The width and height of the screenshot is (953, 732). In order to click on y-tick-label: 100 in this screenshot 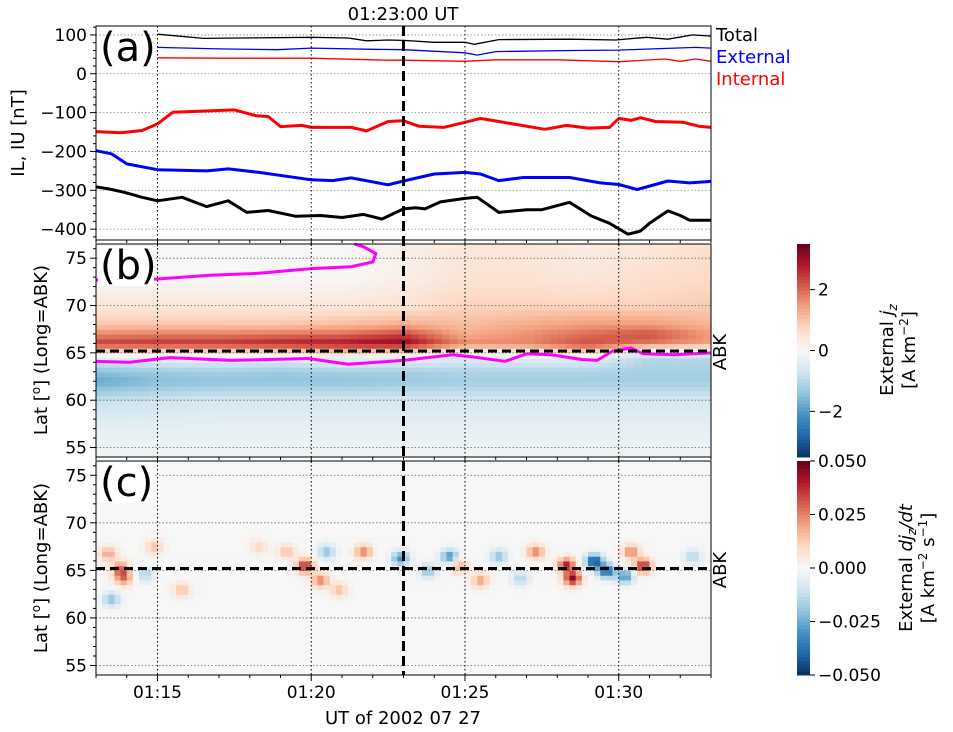, I will do `click(71, 36)`.